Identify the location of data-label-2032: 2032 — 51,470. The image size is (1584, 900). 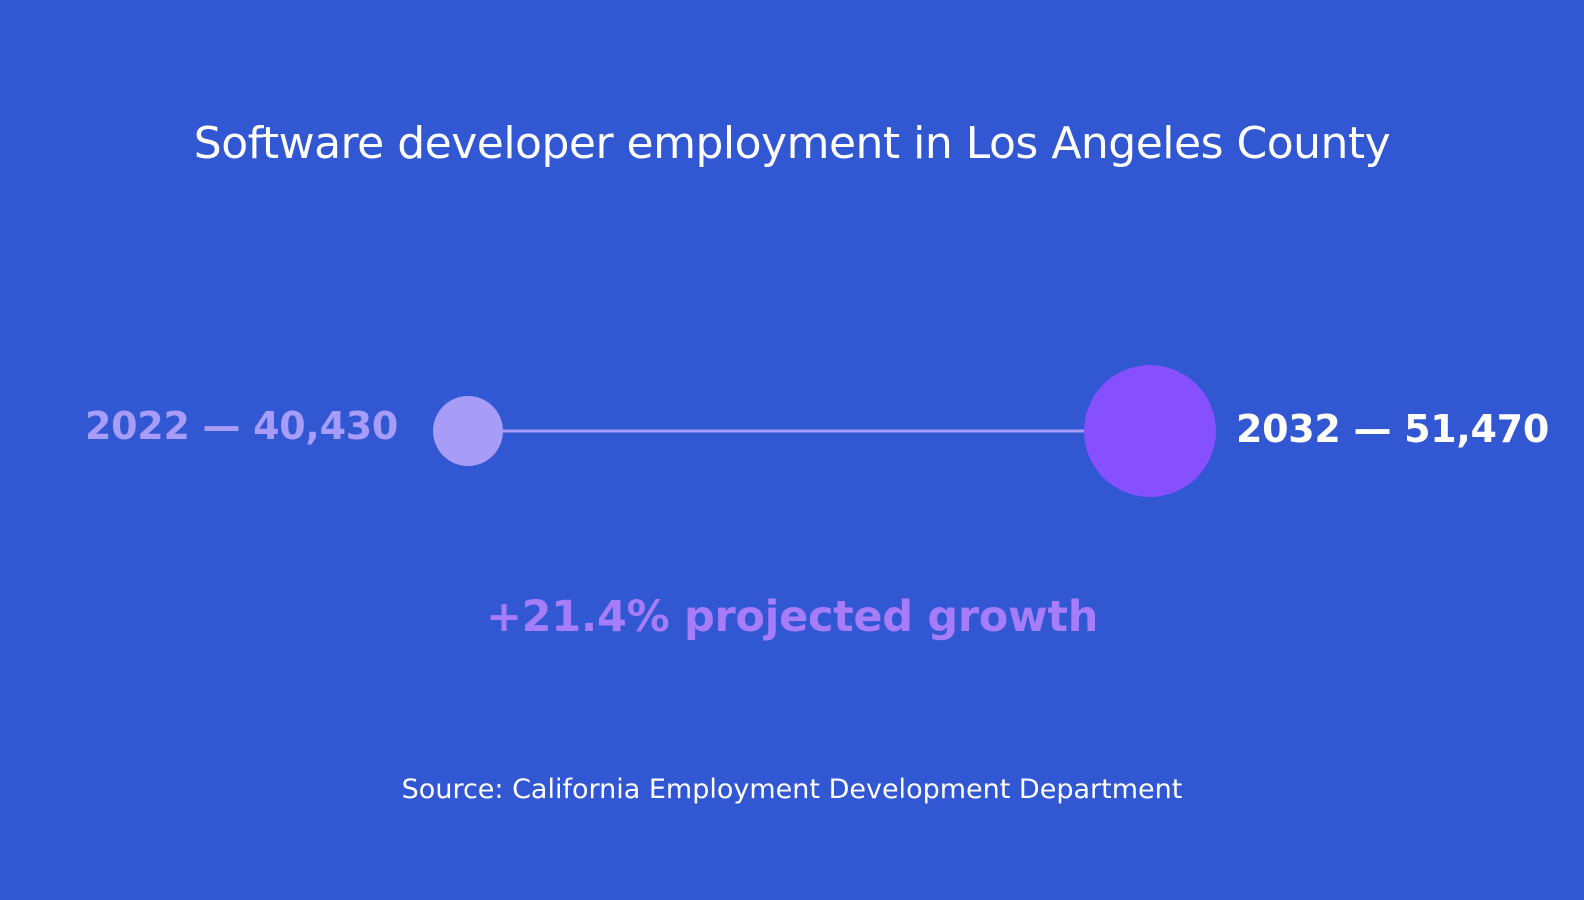
(1392, 429).